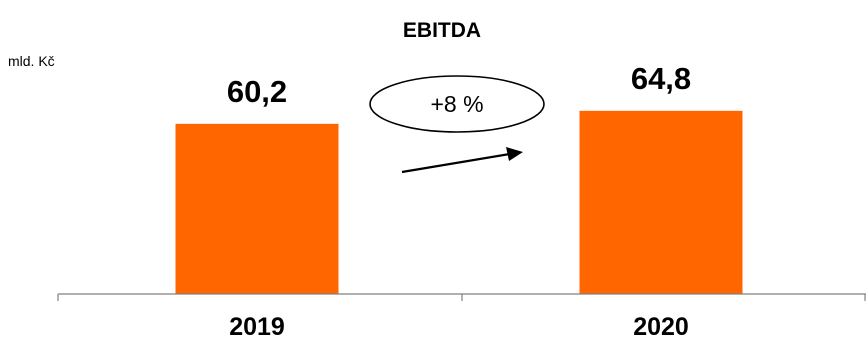 This screenshot has height=341, width=866. I want to click on bar-2019, so click(257, 209).